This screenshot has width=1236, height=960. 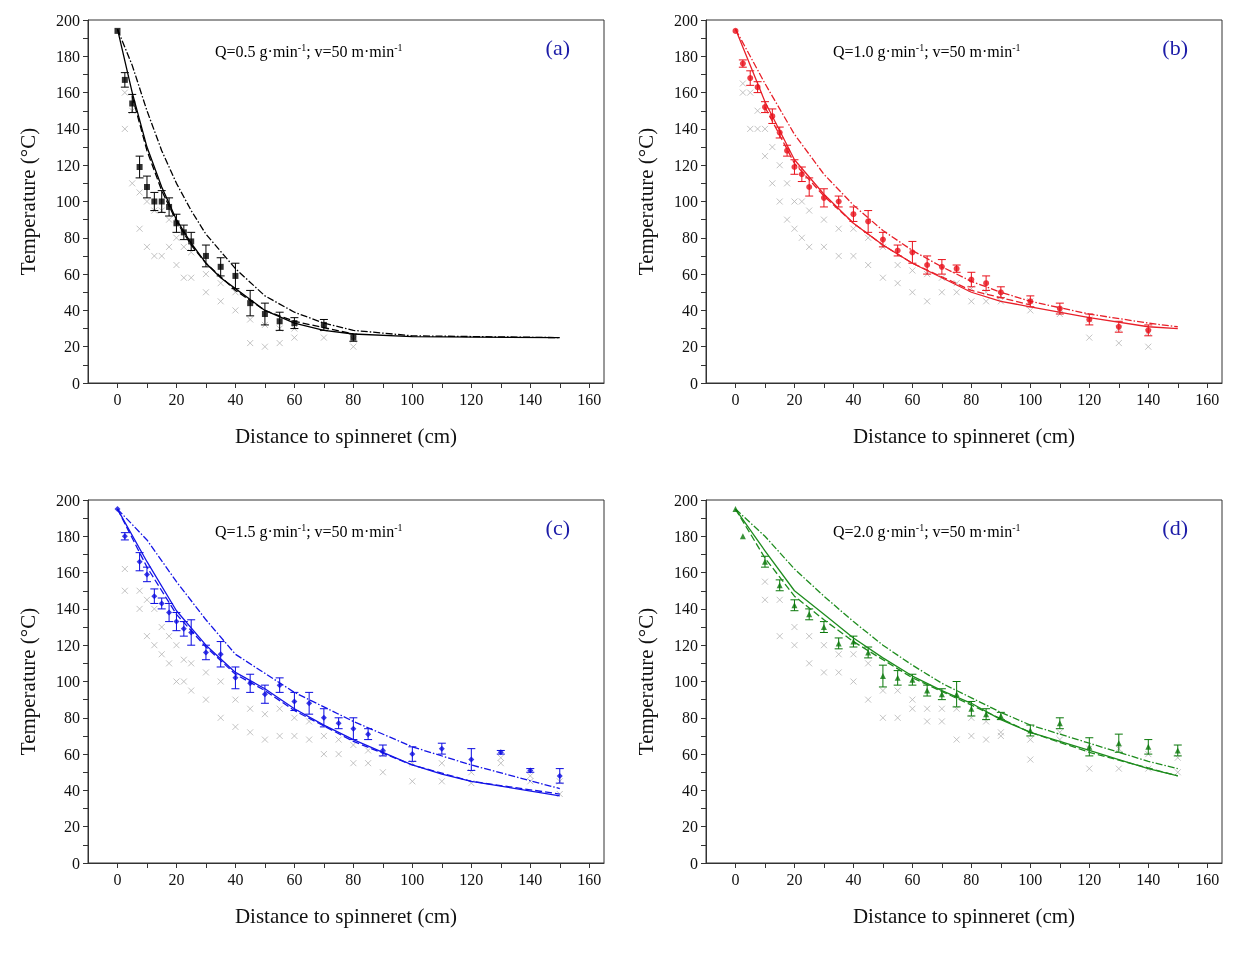 I want to click on x-tick-label: 140, so click(x=530, y=879).